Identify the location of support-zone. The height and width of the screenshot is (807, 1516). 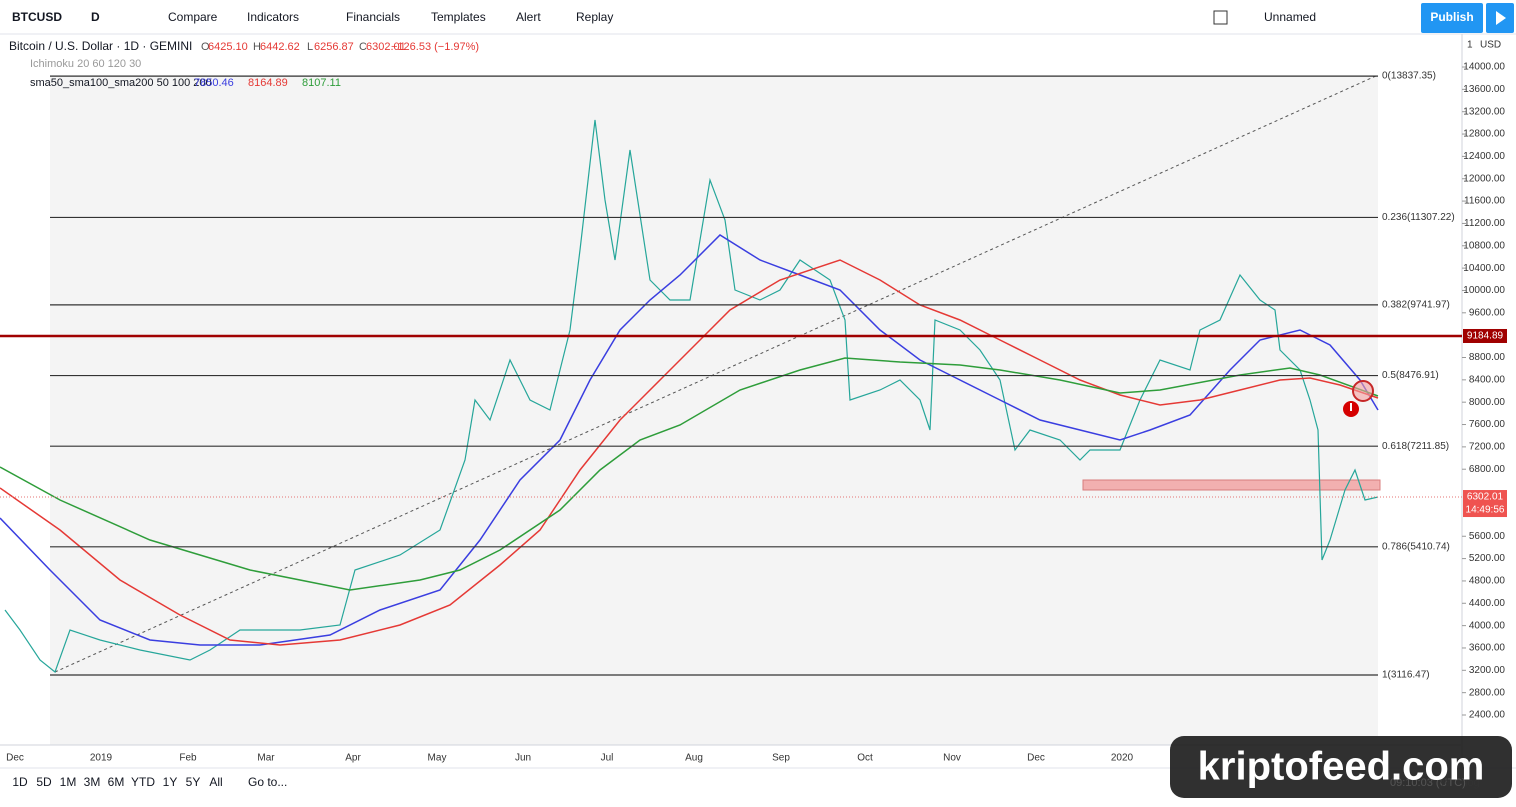
(1231, 485).